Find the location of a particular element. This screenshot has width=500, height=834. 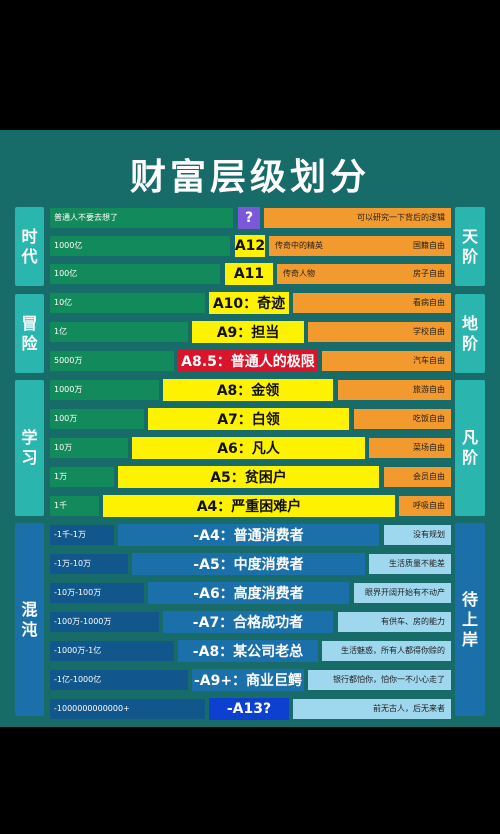

note-bar: 传奇中的精英 国籍自由 is located at coordinates (360, 246).